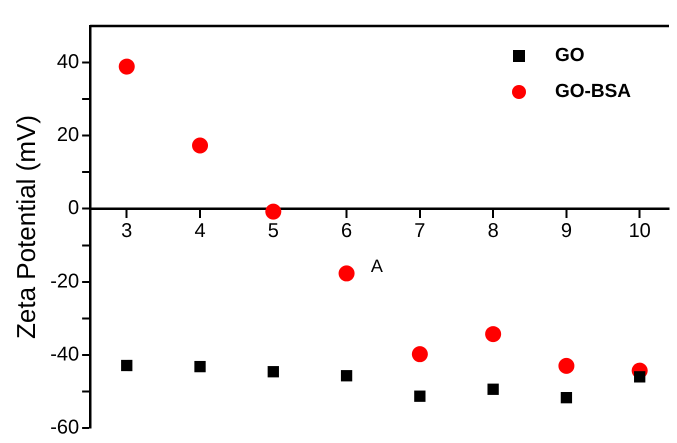 The height and width of the screenshot is (443, 677). I want to click on y-tick-label: 40, so click(68, 62).